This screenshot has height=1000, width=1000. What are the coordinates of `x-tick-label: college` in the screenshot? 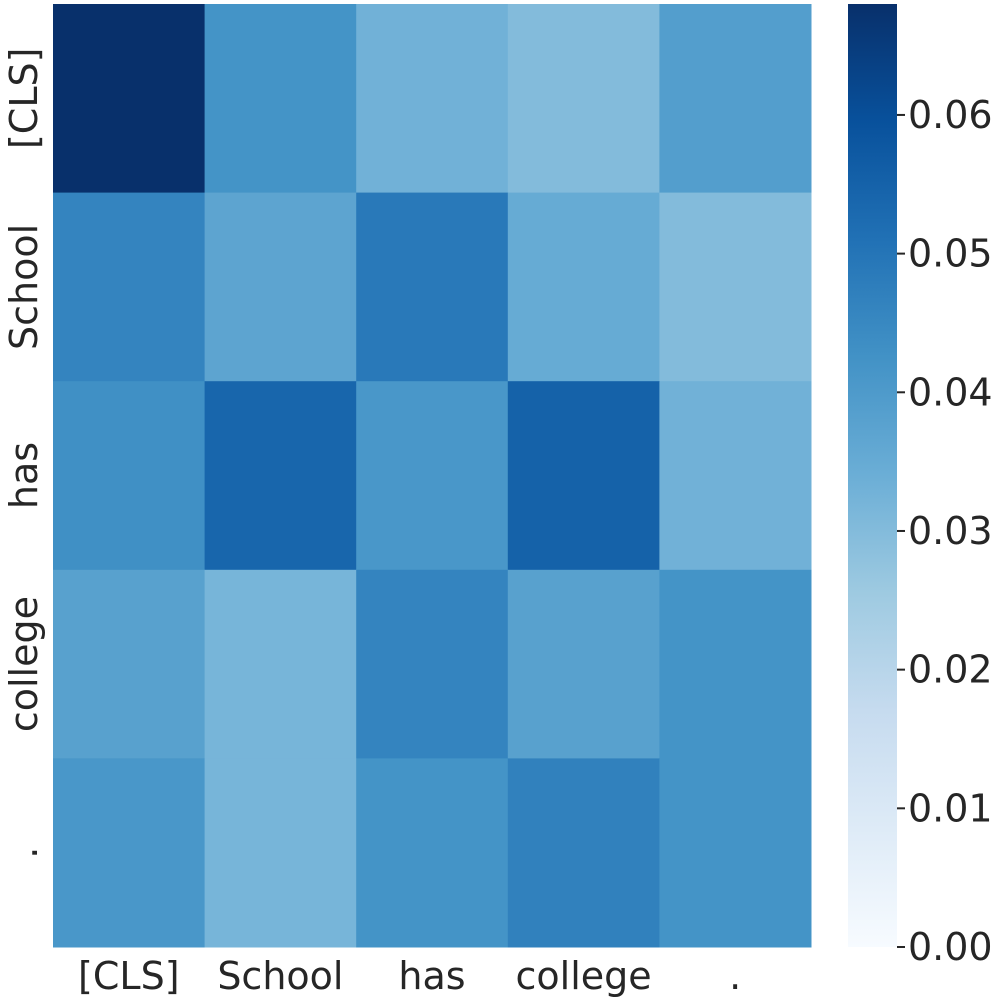 It's located at (584, 976).